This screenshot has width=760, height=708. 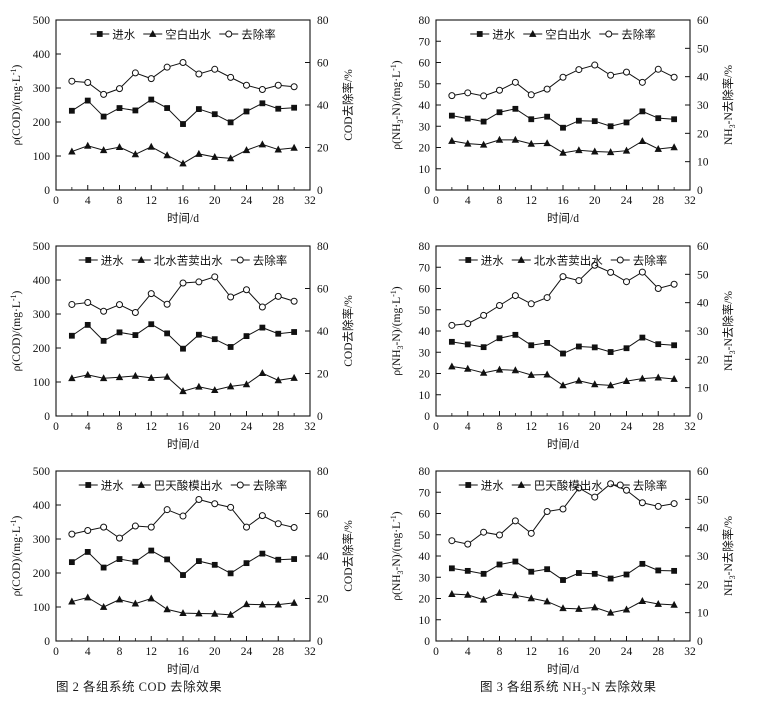 I want to click on x-tick-label: 16, so click(x=563, y=201).